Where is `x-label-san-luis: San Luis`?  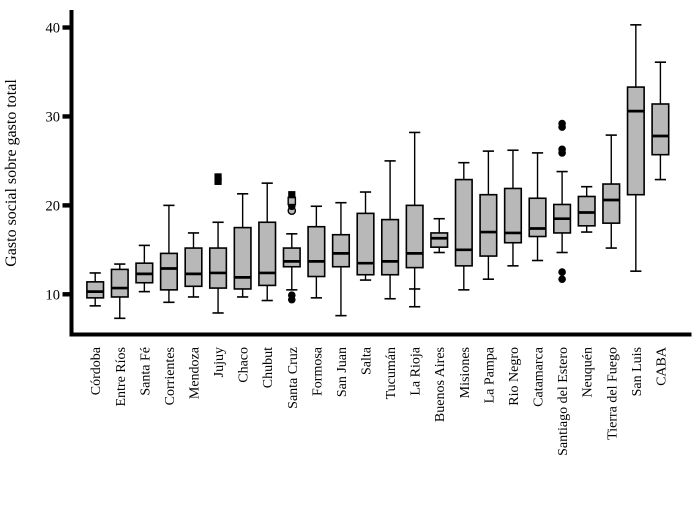
x-label-san-luis: San Luis is located at coordinates (637, 371).